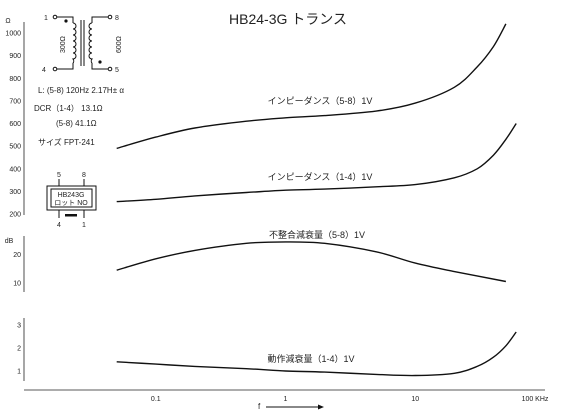 This screenshot has width=571, height=412. What do you see at coordinates (84, 225) in the screenshot?
I see `package-pin-1: 1` at bounding box center [84, 225].